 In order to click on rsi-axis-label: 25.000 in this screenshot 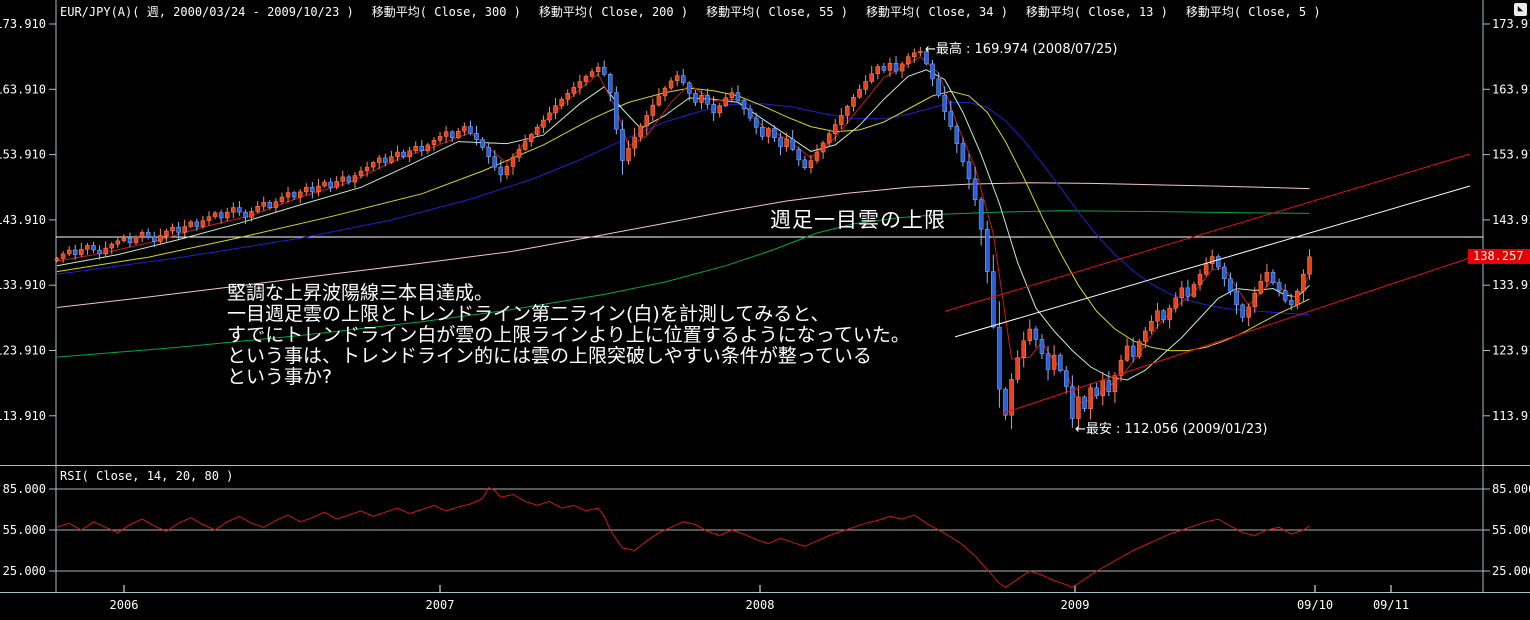, I will do `click(24, 571)`.